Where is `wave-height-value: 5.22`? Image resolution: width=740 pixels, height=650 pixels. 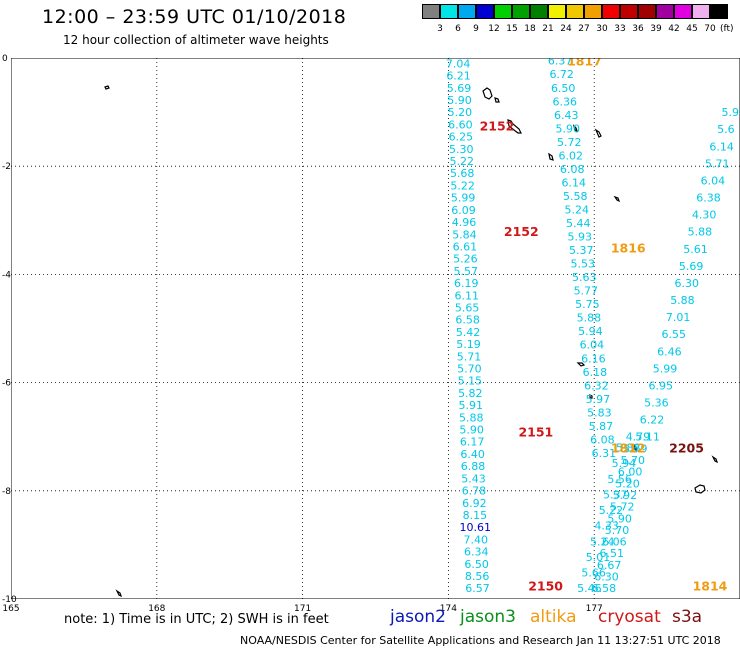 wave-height-value: 5.22 is located at coordinates (611, 510).